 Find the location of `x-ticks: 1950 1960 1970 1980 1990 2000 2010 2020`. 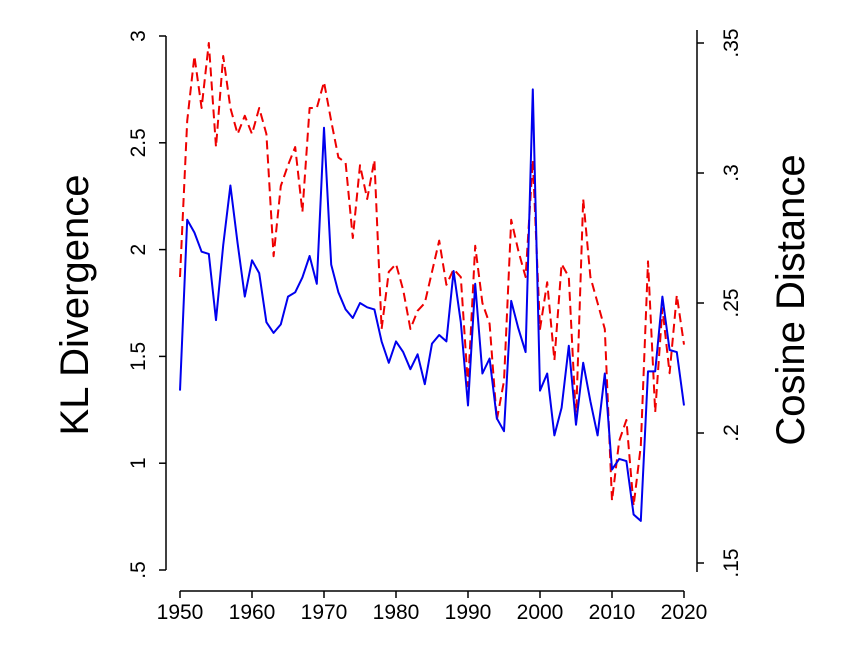

x-ticks: 1950 1960 1970 1980 1990 2000 2010 2020 is located at coordinates (432, 607).